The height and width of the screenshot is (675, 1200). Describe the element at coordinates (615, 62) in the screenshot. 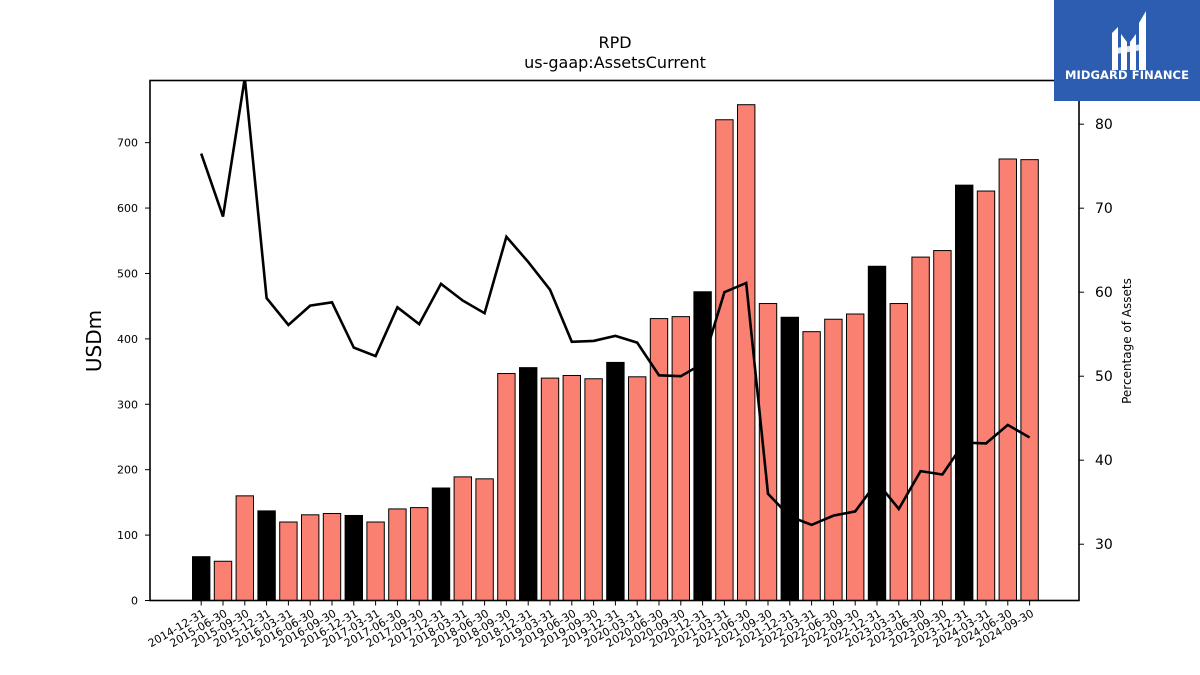

I see `chart-subtitle: us-gaap:AssetsCurrent` at that location.